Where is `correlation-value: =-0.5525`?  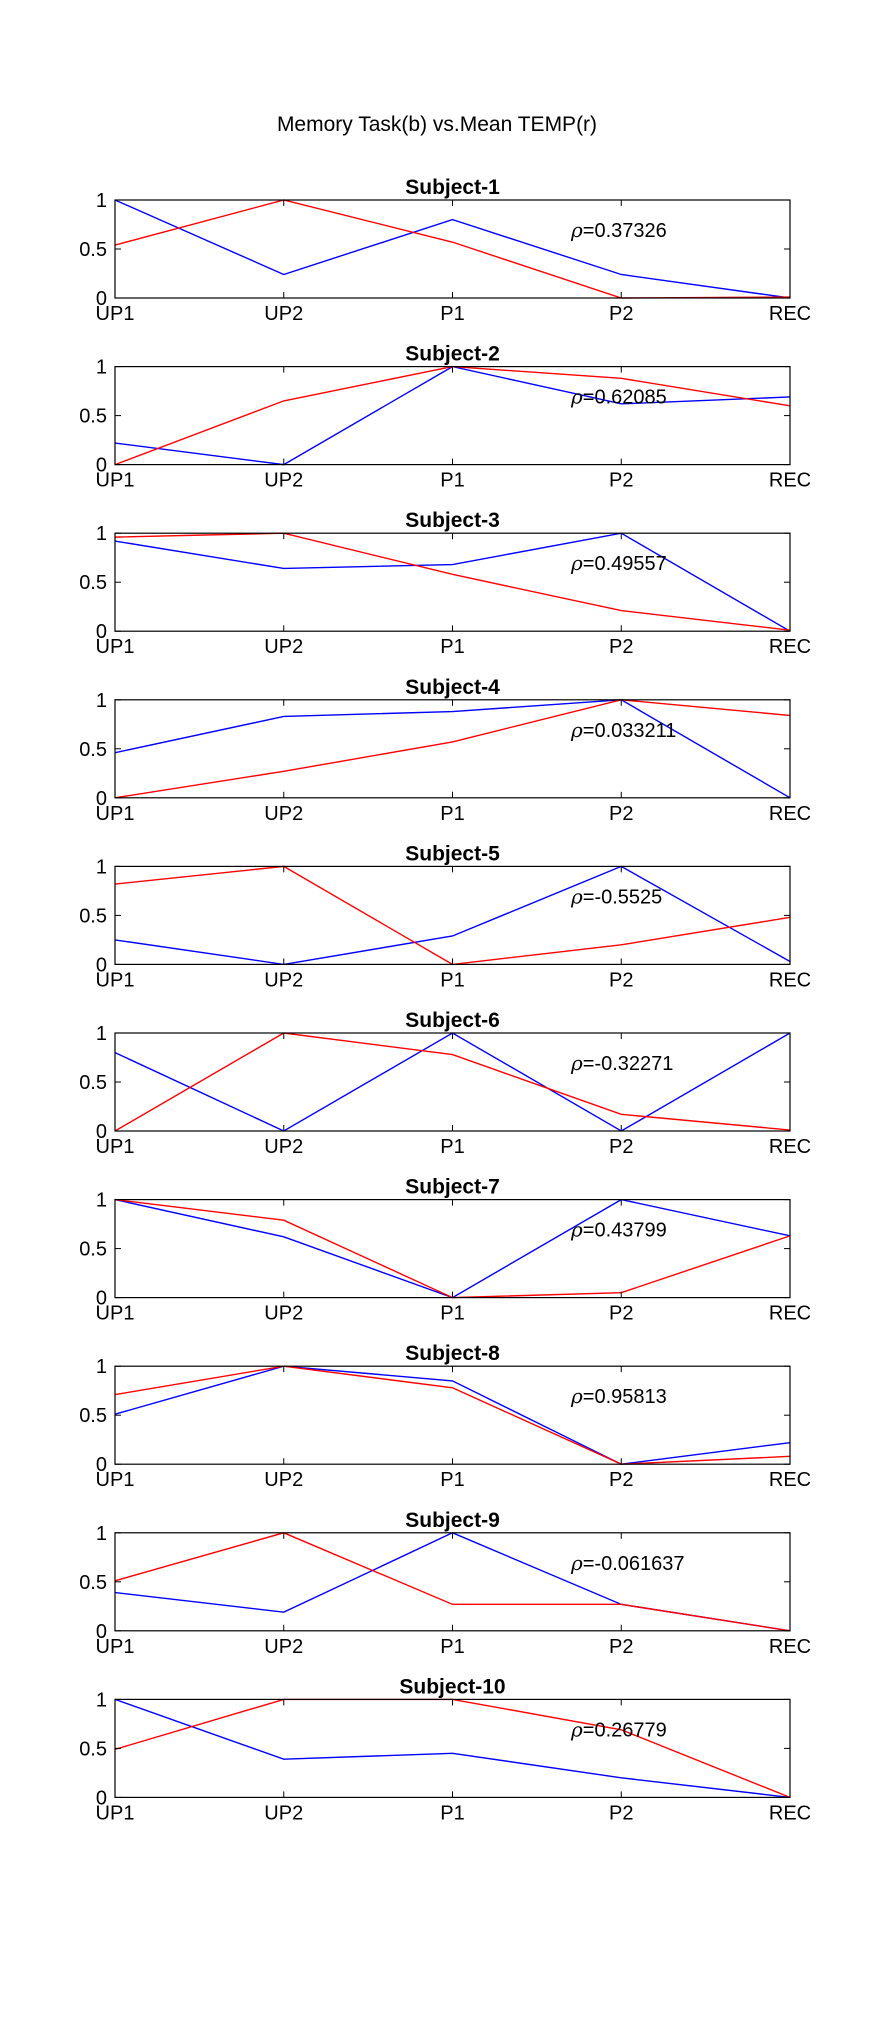 correlation-value: =-0.5525 is located at coordinates (623, 897).